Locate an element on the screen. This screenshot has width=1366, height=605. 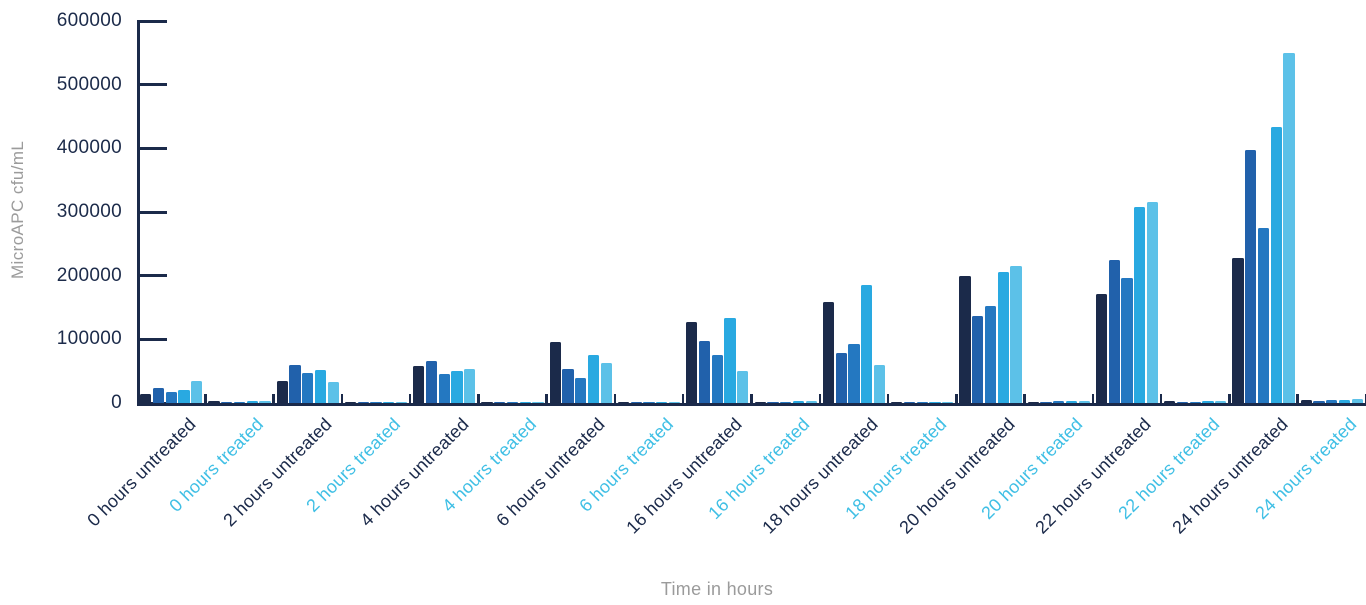
x-axis-category-label: 20 hours untreated is located at coordinates (957, 476).